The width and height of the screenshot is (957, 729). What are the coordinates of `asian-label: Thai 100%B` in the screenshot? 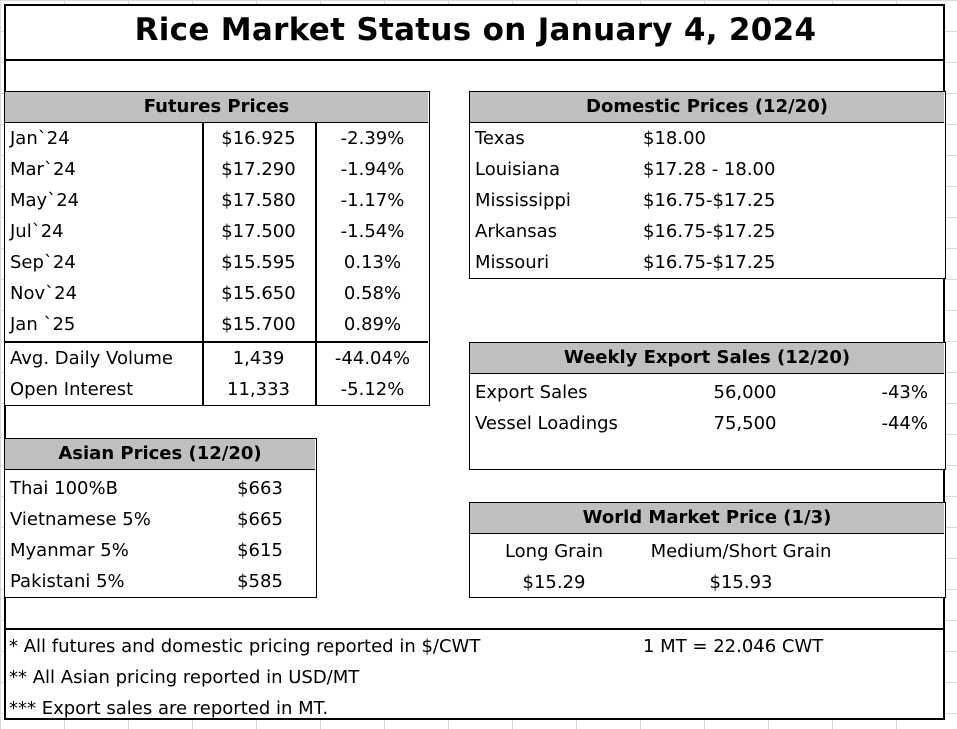 It's located at (64, 488).